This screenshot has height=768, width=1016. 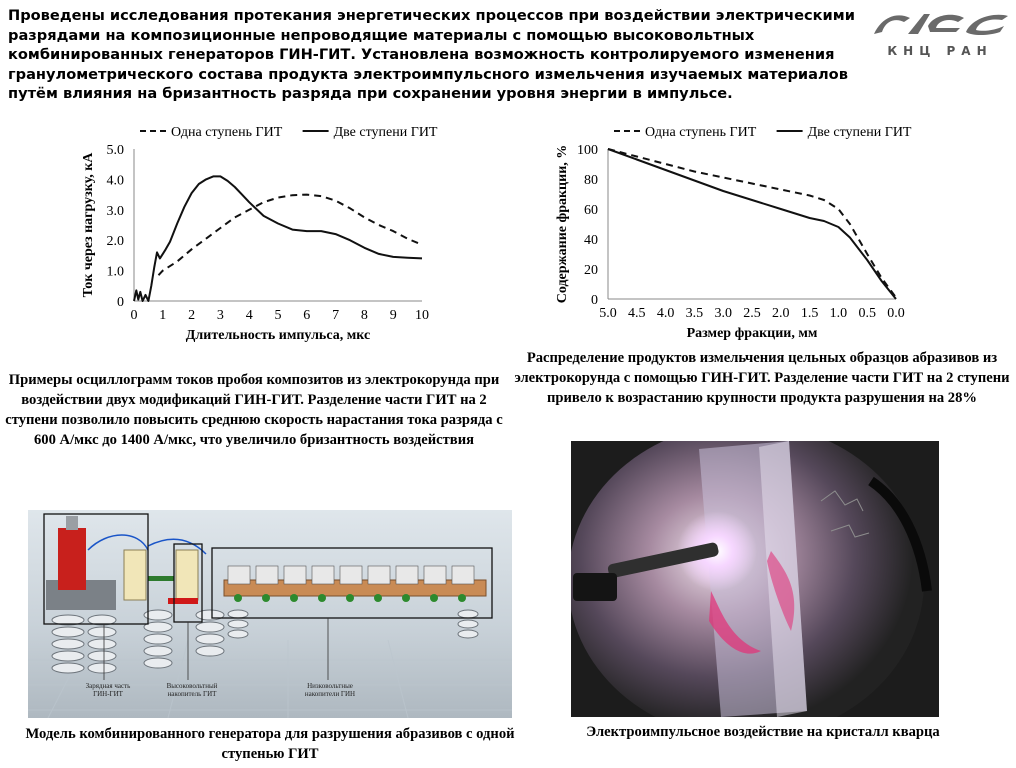 I want to click on y-tick-label: 80, so click(x=591, y=180).